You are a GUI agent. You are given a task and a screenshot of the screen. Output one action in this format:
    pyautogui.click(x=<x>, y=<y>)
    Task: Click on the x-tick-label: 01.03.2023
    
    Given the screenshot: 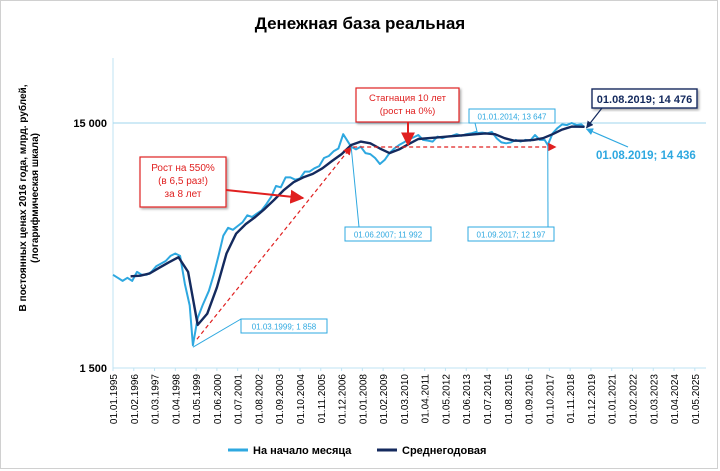 What is the action you would take?
    pyautogui.click(x=654, y=399)
    